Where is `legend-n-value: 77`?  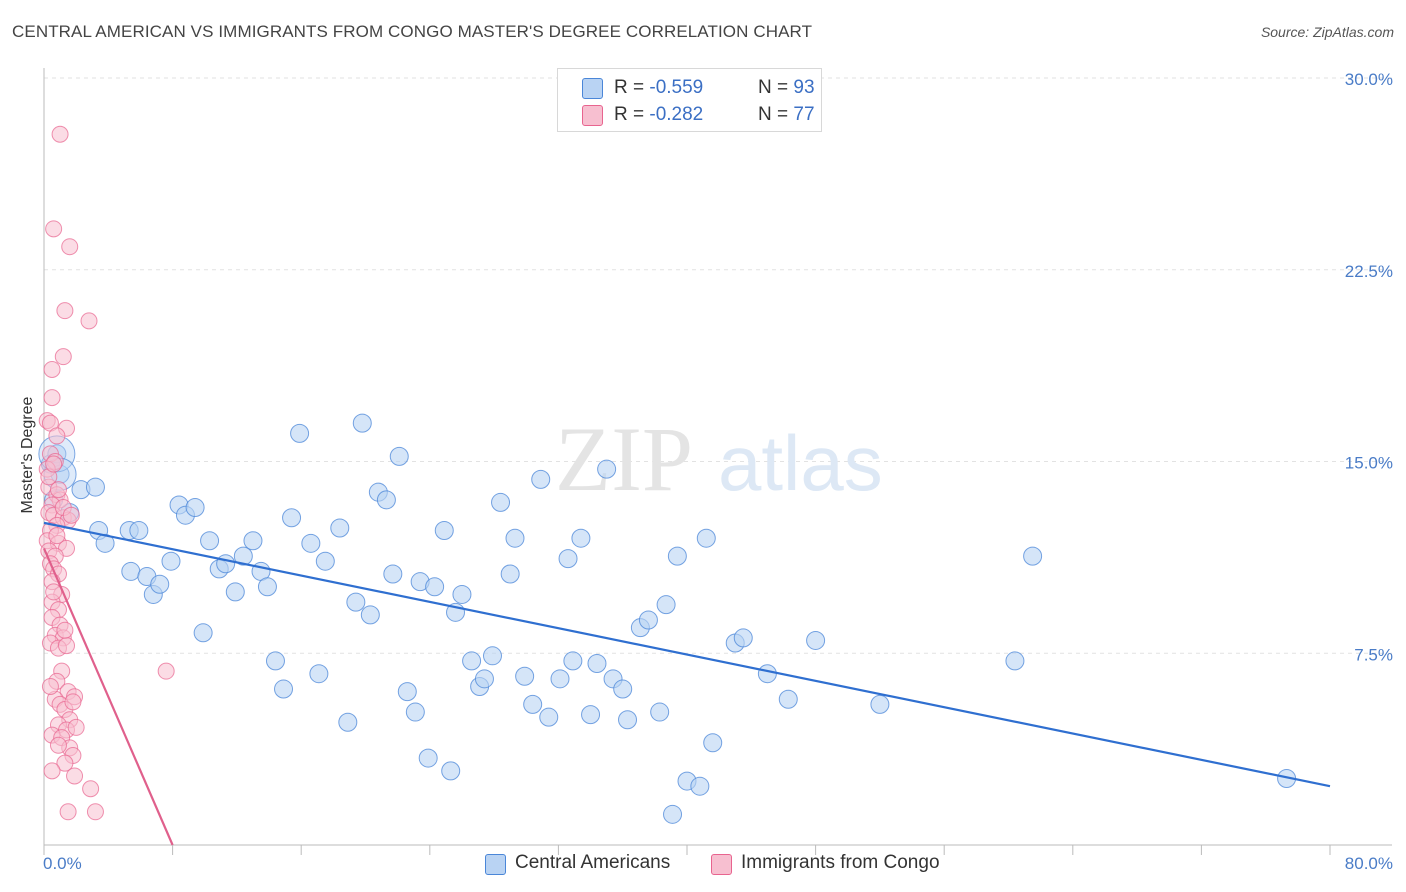 legend-n-value: 77 is located at coordinates (804, 114).